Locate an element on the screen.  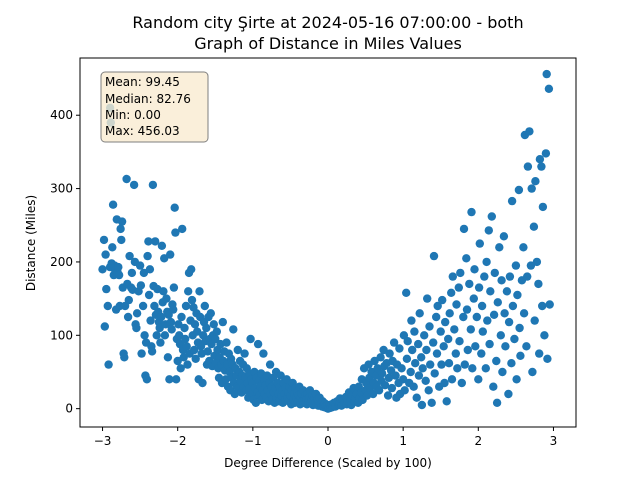
stats-min: Min: 0.00 is located at coordinates (133, 115).